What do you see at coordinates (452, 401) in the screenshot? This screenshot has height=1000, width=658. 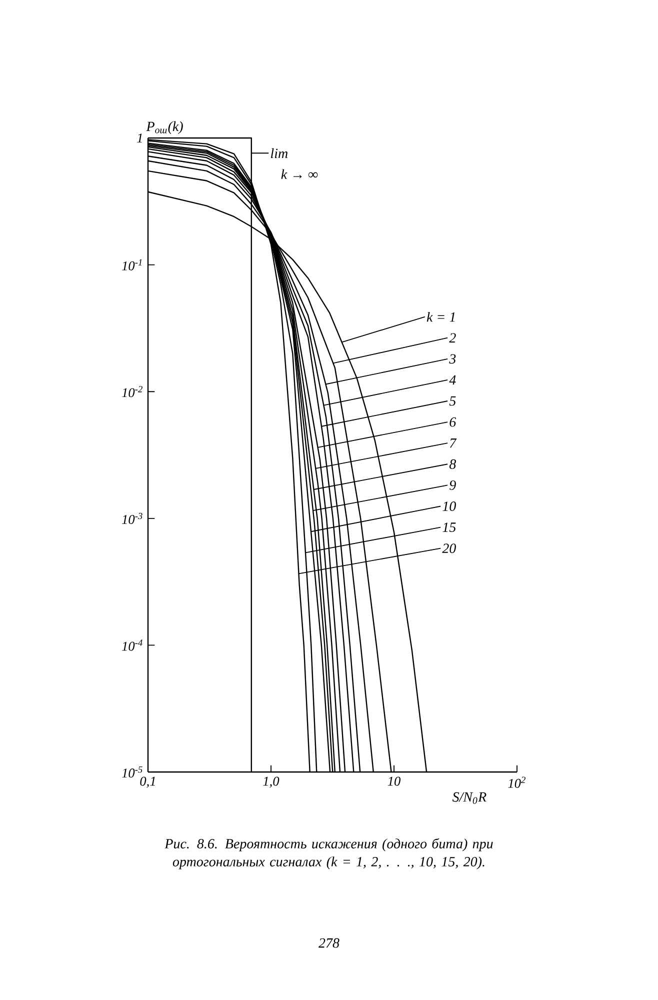 I see `text: 5` at bounding box center [452, 401].